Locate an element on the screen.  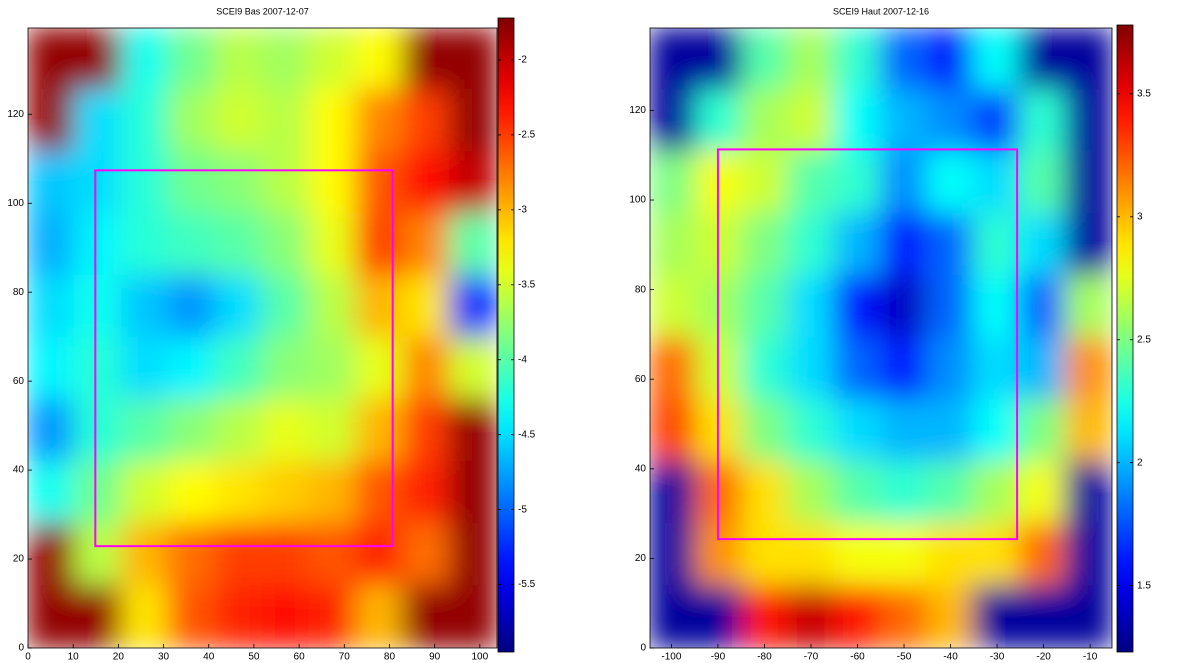
x-tick-label: -30 is located at coordinates (997, 657).